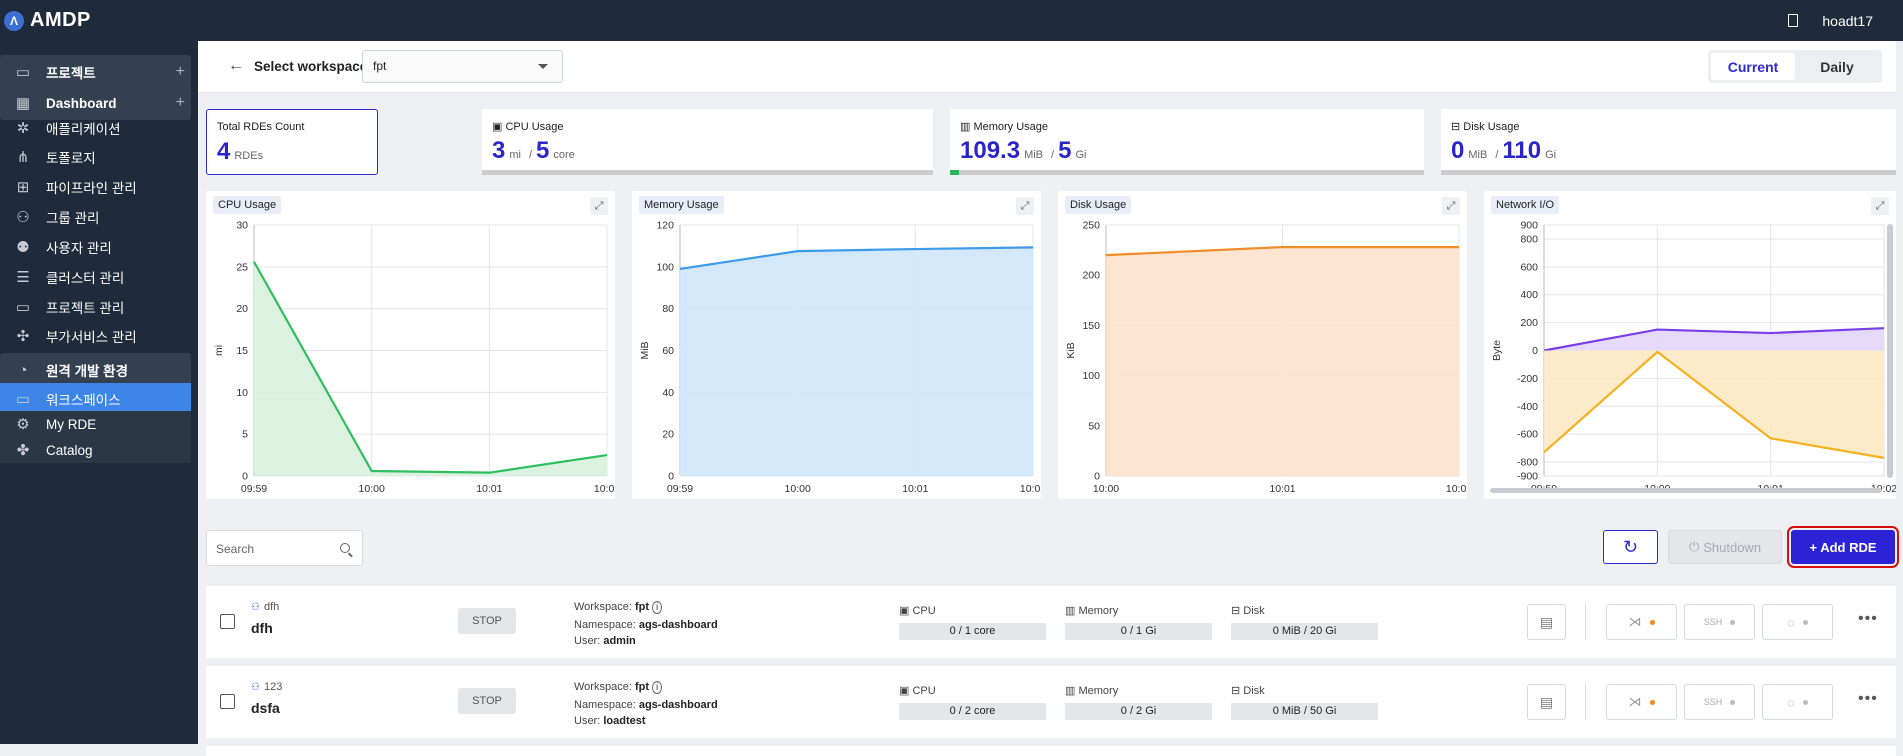 This screenshot has width=1903, height=756. What do you see at coordinates (1890, 351) in the screenshot?
I see `vertical-scrollbar` at bounding box center [1890, 351].